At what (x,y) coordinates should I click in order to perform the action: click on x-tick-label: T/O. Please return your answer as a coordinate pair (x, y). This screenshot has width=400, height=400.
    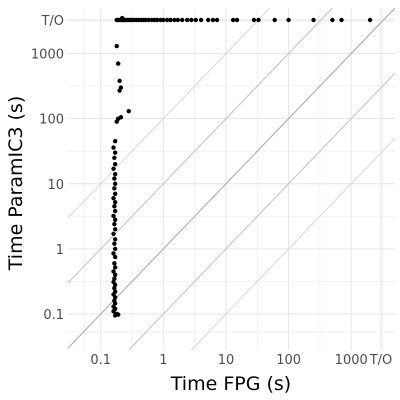
    Looking at the image, I should click on (381, 360).